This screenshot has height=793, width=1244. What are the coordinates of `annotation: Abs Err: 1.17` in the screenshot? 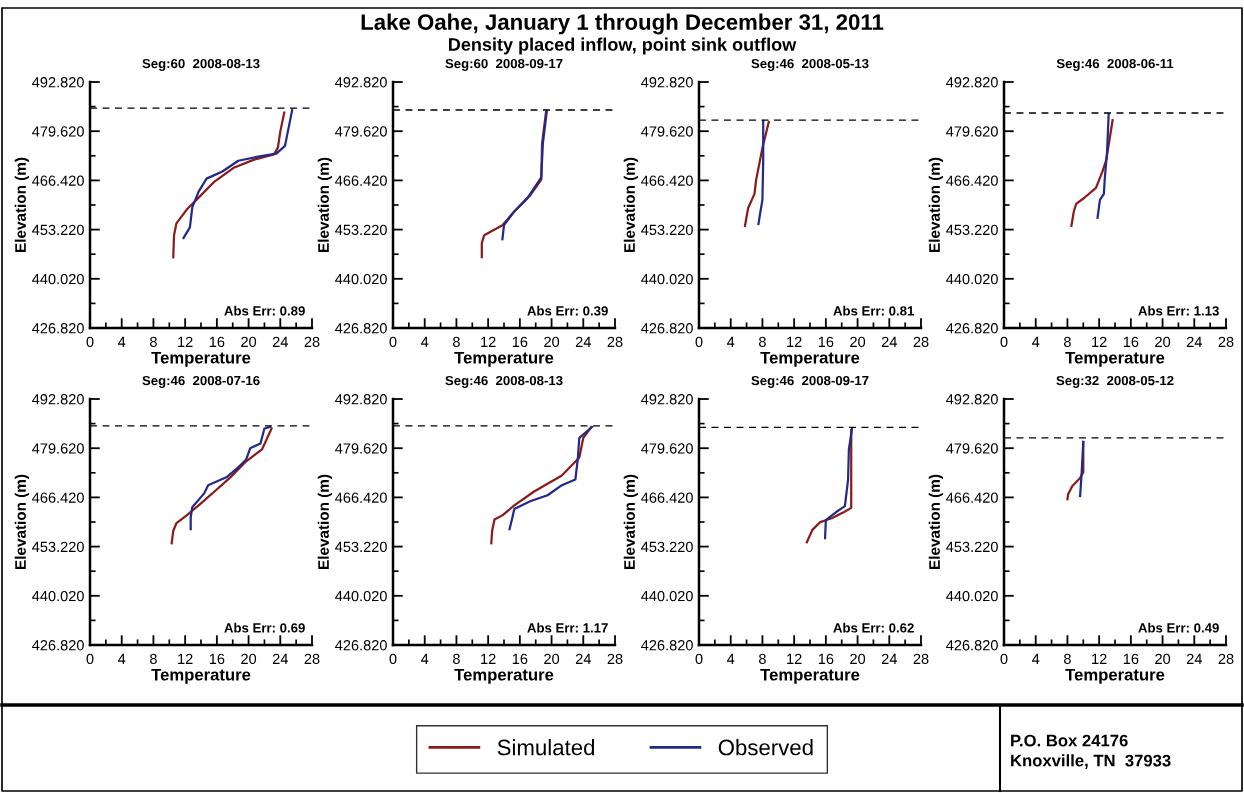 It's located at (567, 627).